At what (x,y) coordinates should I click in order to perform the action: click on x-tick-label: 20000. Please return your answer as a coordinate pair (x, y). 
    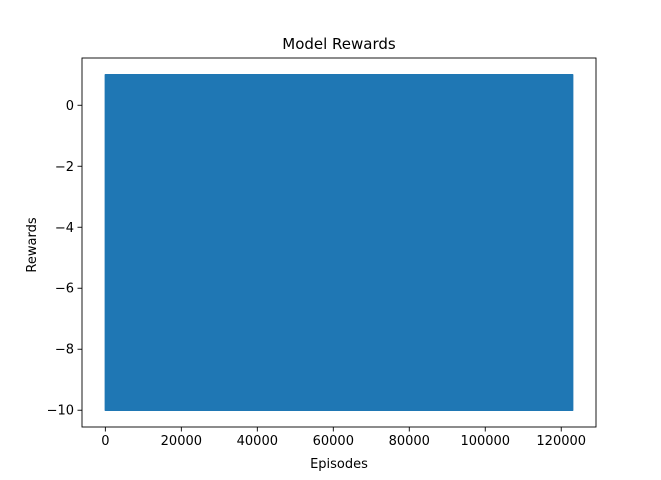
    Looking at the image, I should click on (181, 441).